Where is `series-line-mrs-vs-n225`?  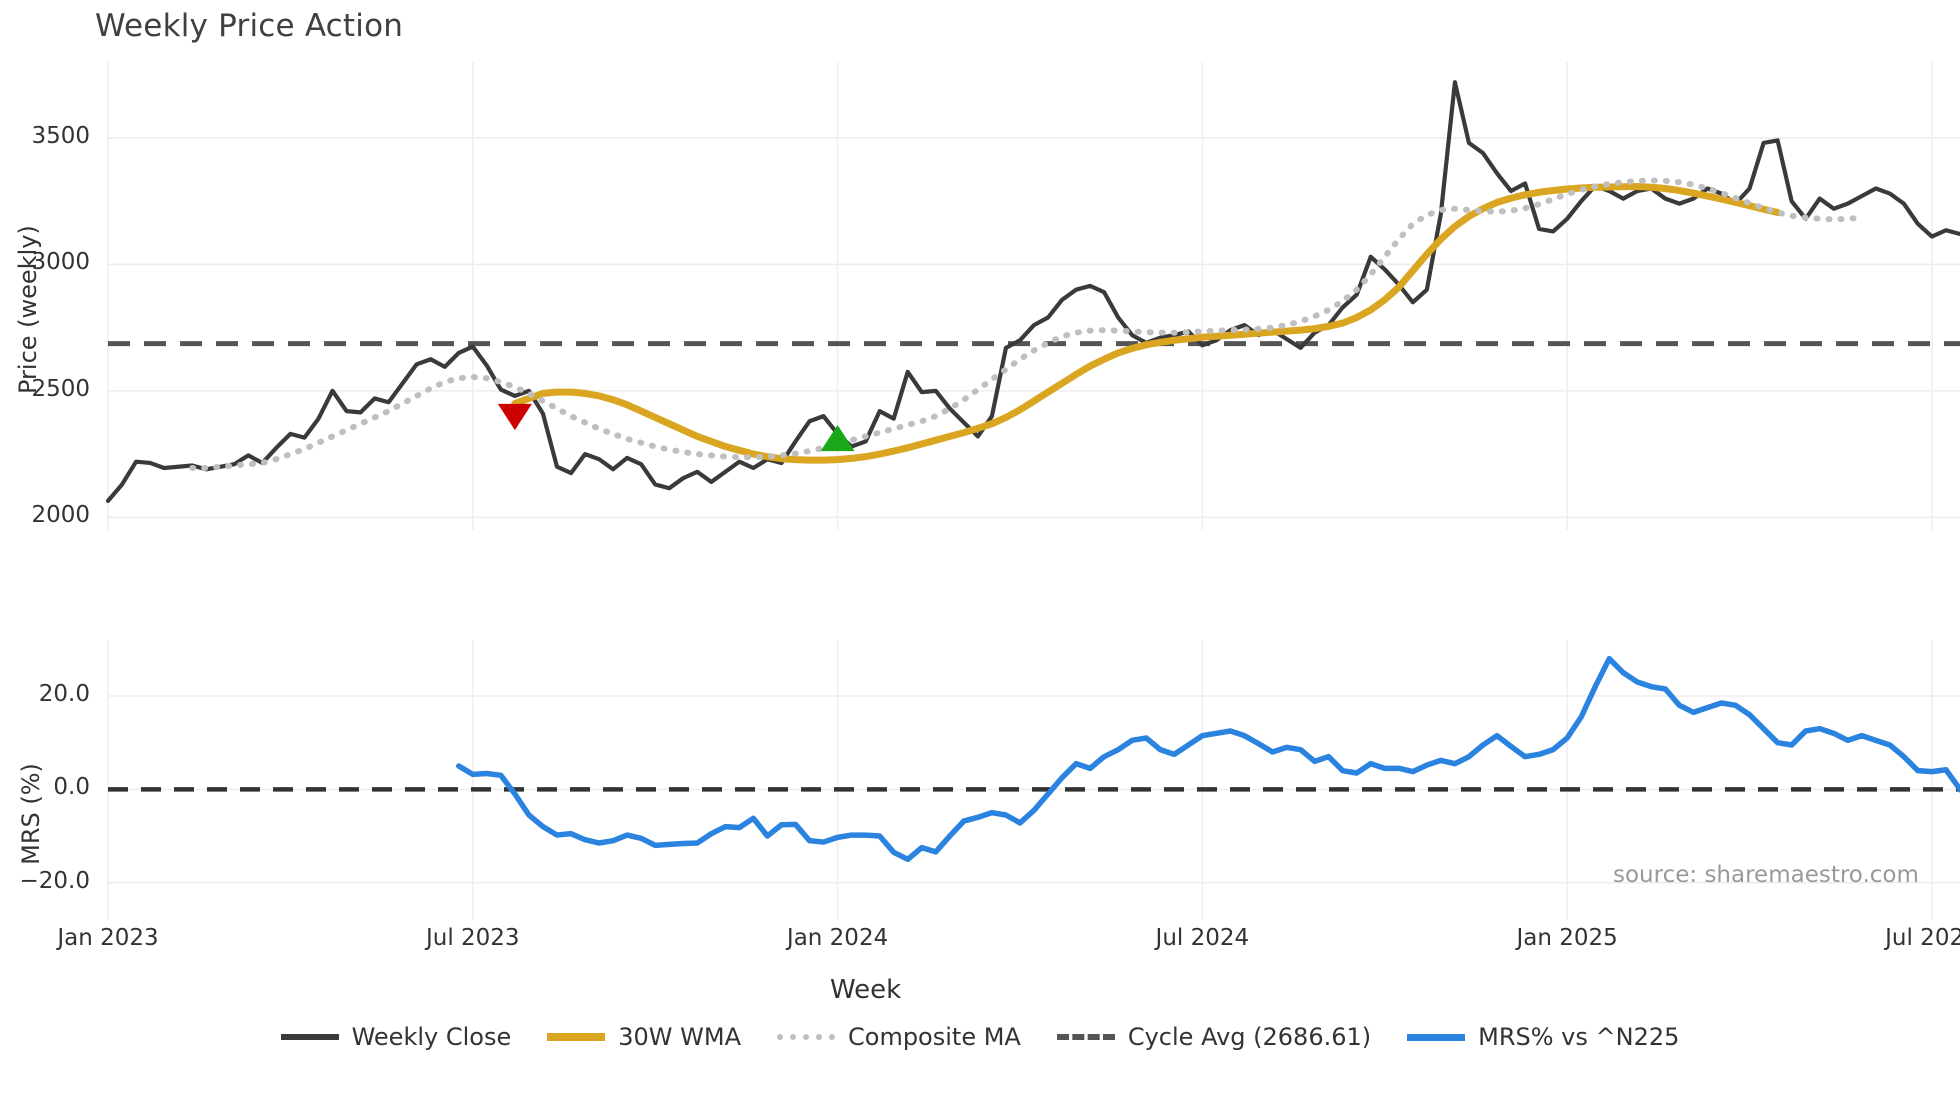 series-line-mrs-vs-n225 is located at coordinates (1208, 759).